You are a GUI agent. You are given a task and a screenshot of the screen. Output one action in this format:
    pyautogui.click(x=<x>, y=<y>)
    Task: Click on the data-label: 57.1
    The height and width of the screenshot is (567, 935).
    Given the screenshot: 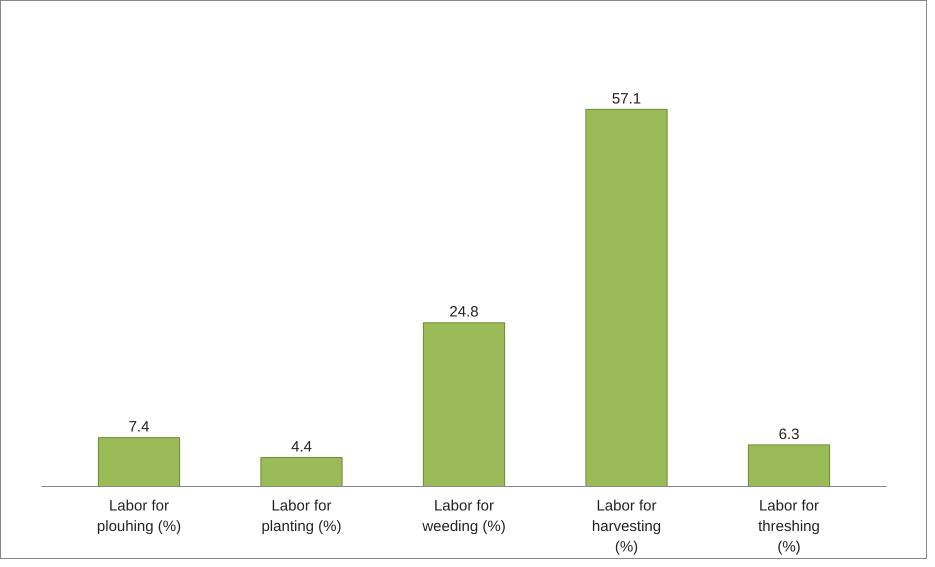 What is the action you would take?
    pyautogui.click(x=627, y=99)
    